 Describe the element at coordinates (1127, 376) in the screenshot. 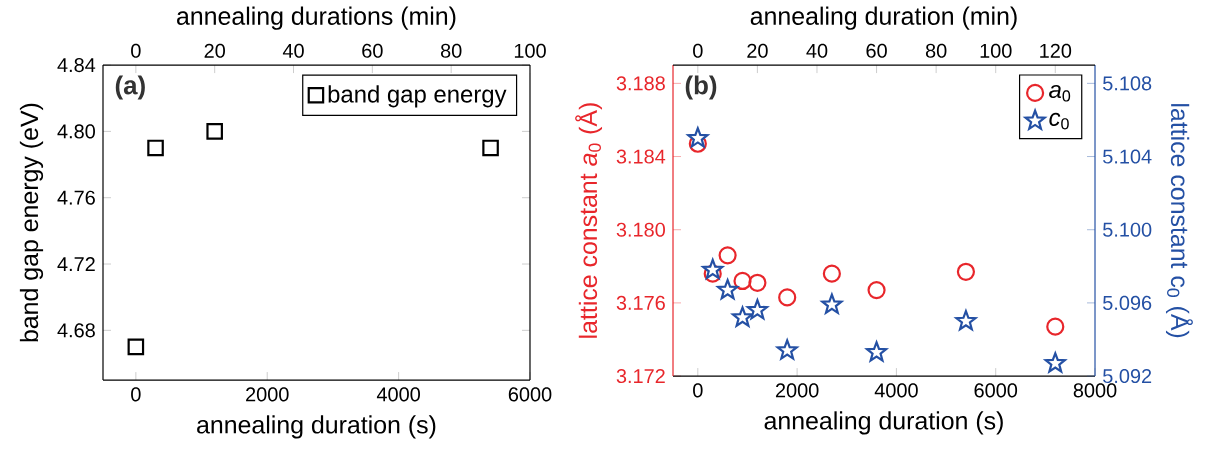

I see `y2-tick-label: 5.092` at that location.